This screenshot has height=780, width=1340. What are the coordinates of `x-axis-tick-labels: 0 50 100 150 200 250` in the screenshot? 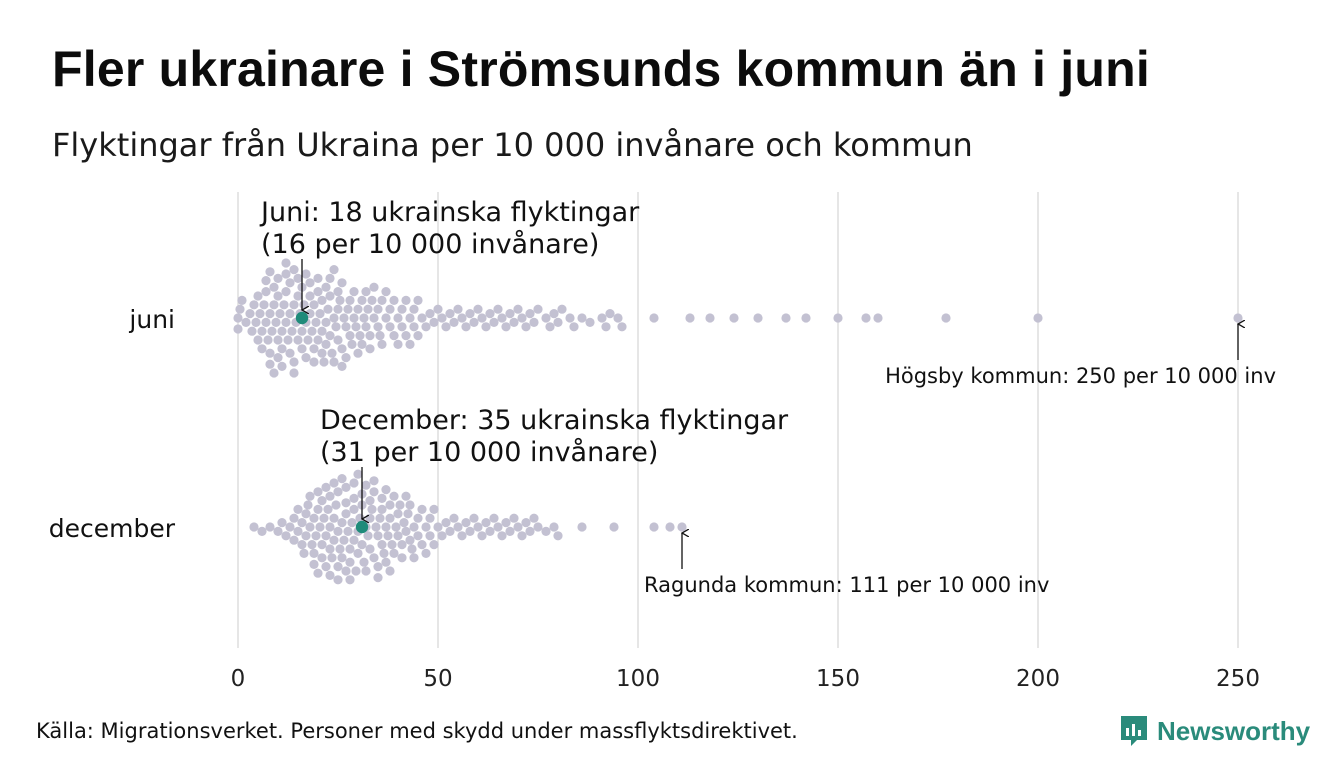 It's located at (745, 679).